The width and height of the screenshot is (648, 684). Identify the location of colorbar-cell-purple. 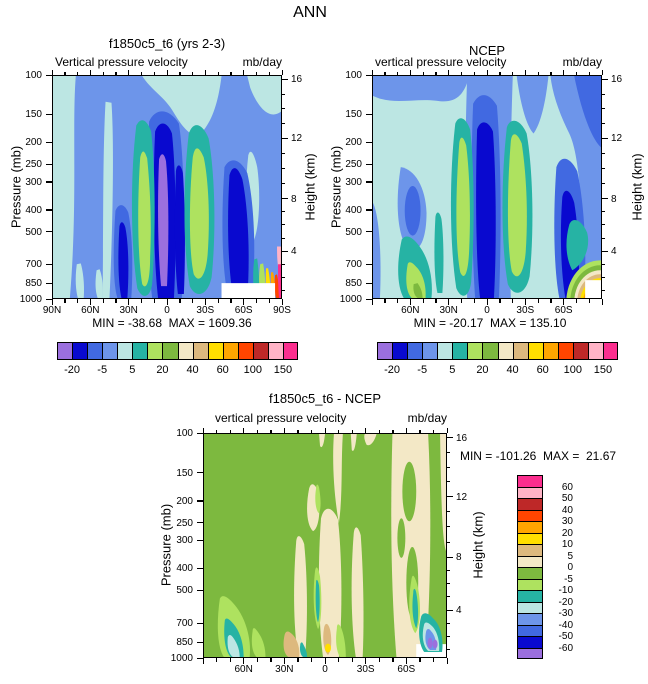
(65, 351).